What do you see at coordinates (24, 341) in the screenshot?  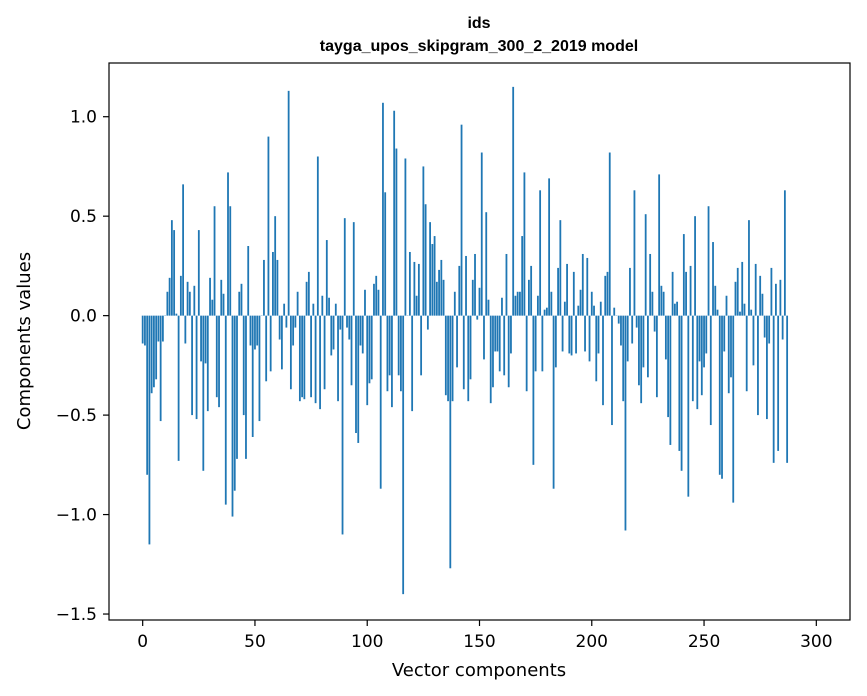 I see `y-axis-label: Components values` at bounding box center [24, 341].